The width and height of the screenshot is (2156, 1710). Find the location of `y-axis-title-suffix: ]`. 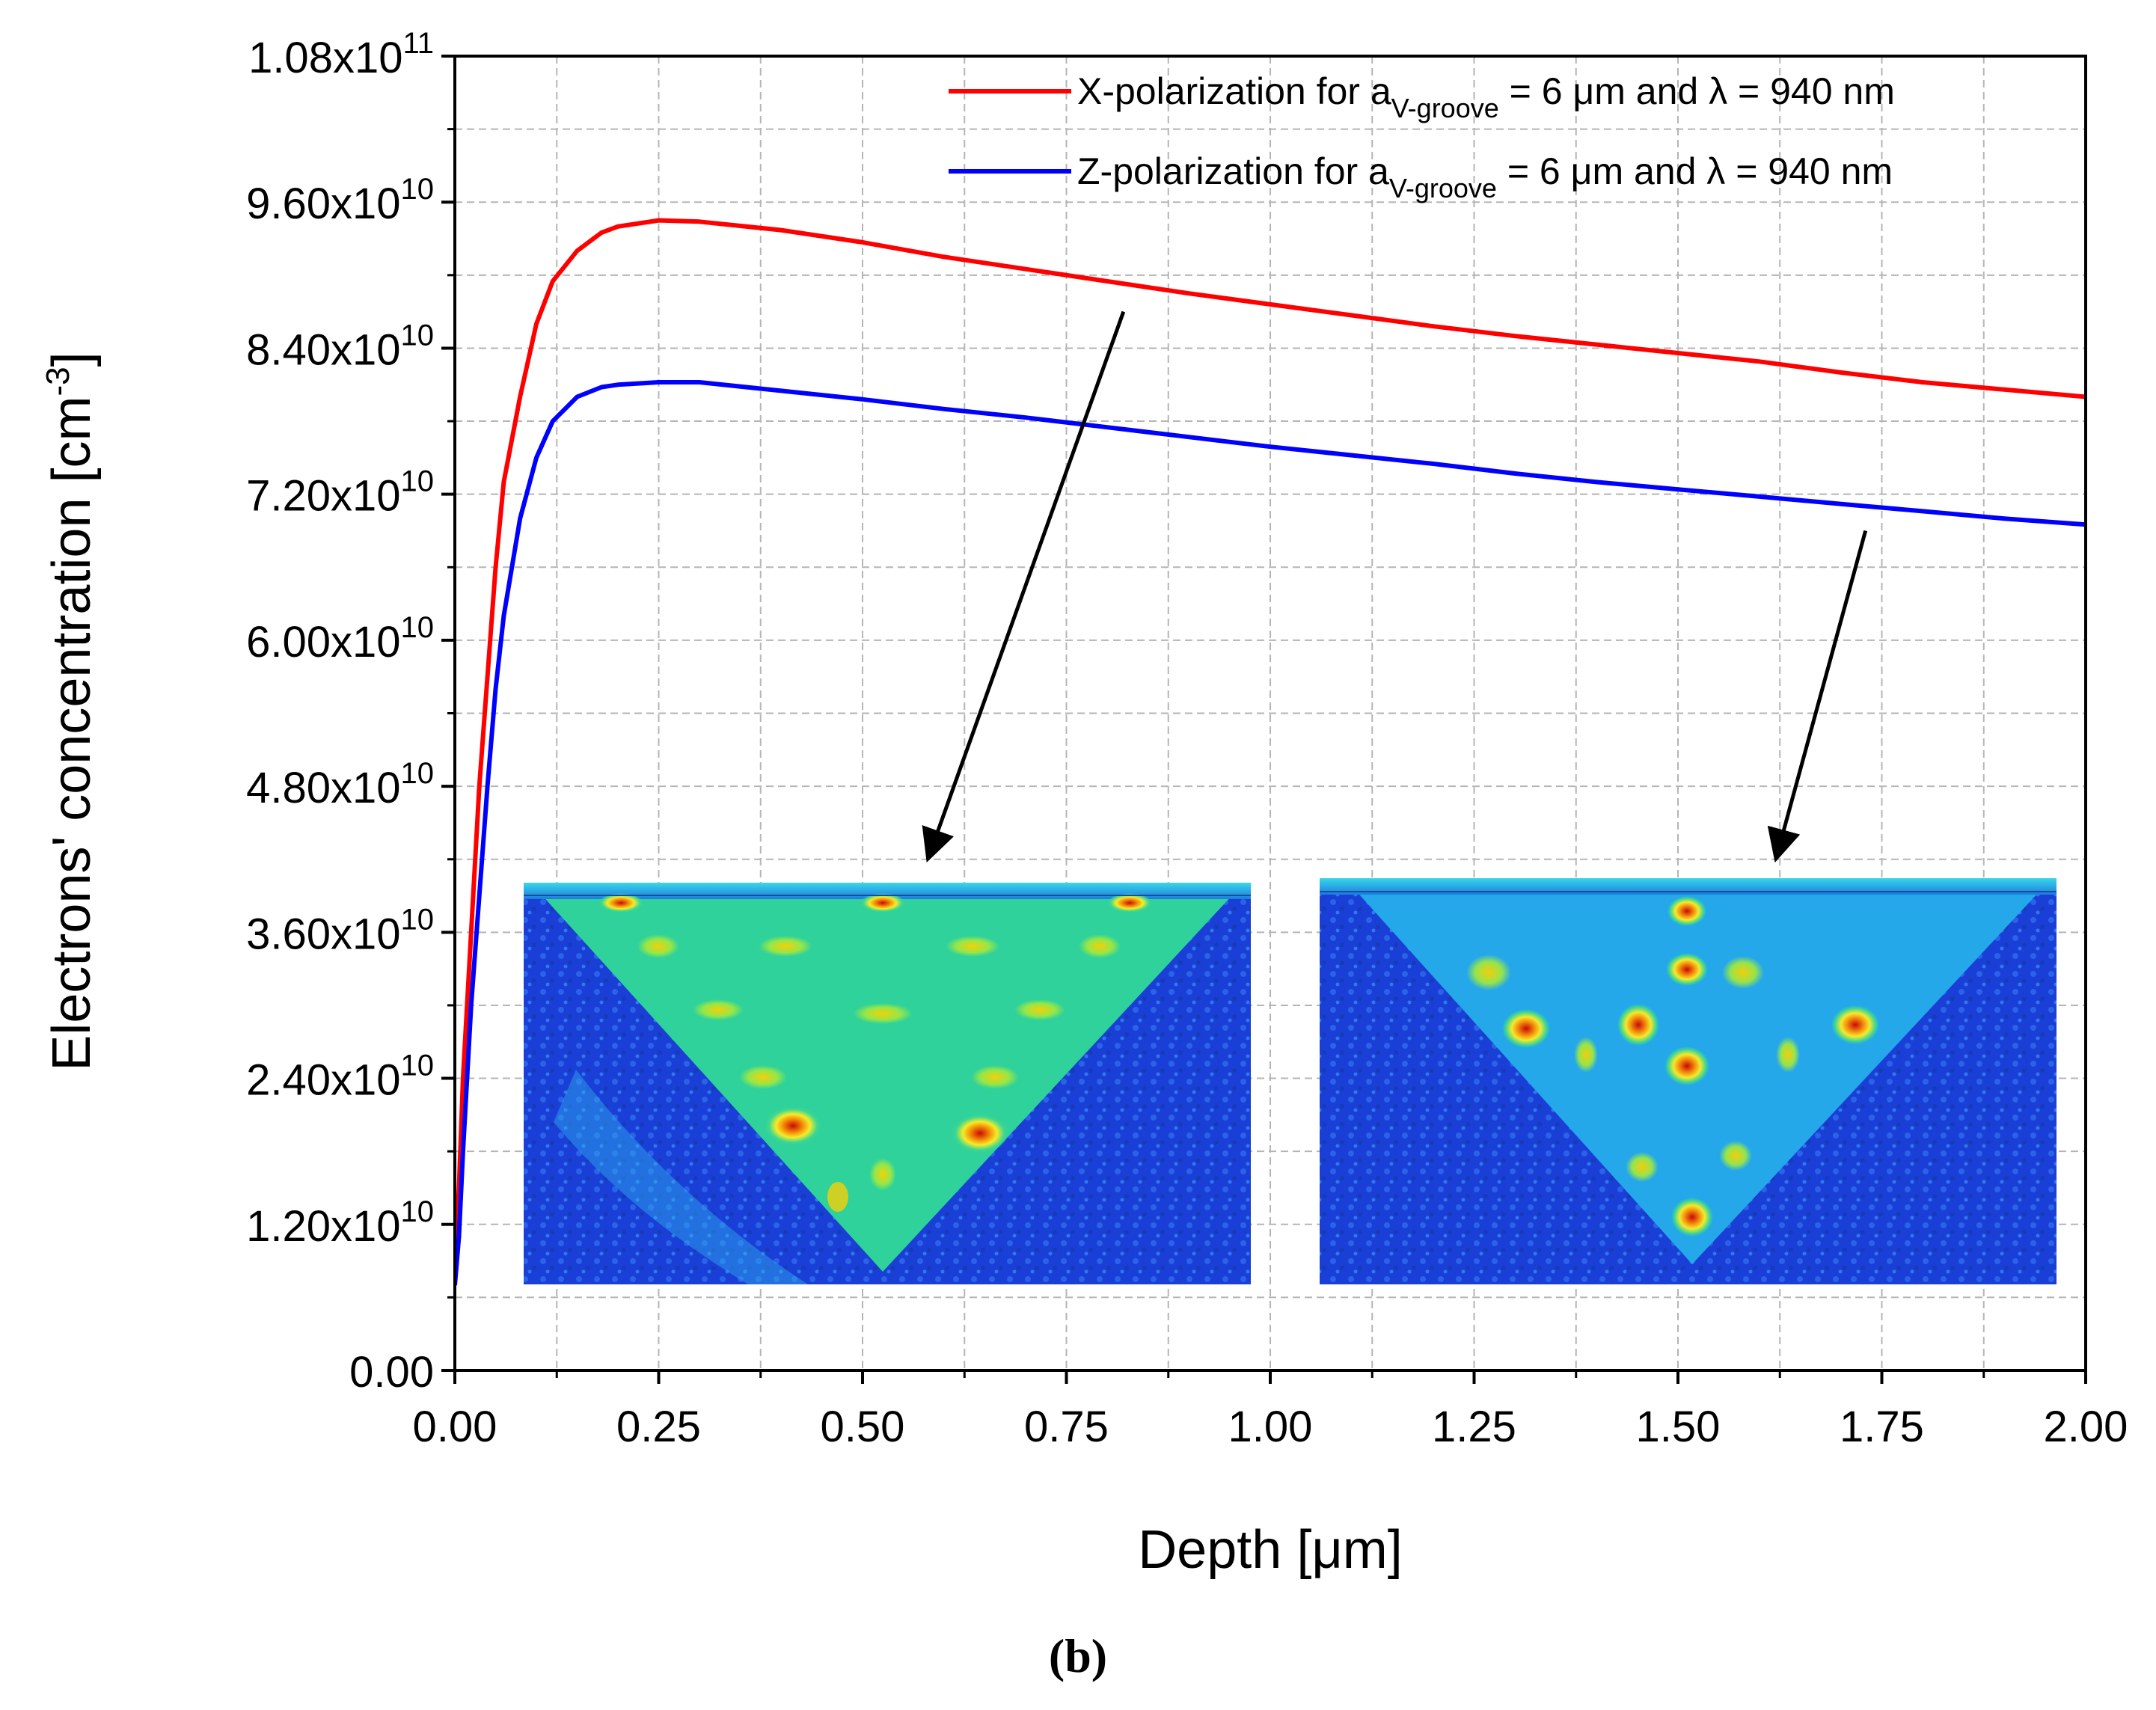

y-axis-title-suffix: ] is located at coordinates (72, 359).